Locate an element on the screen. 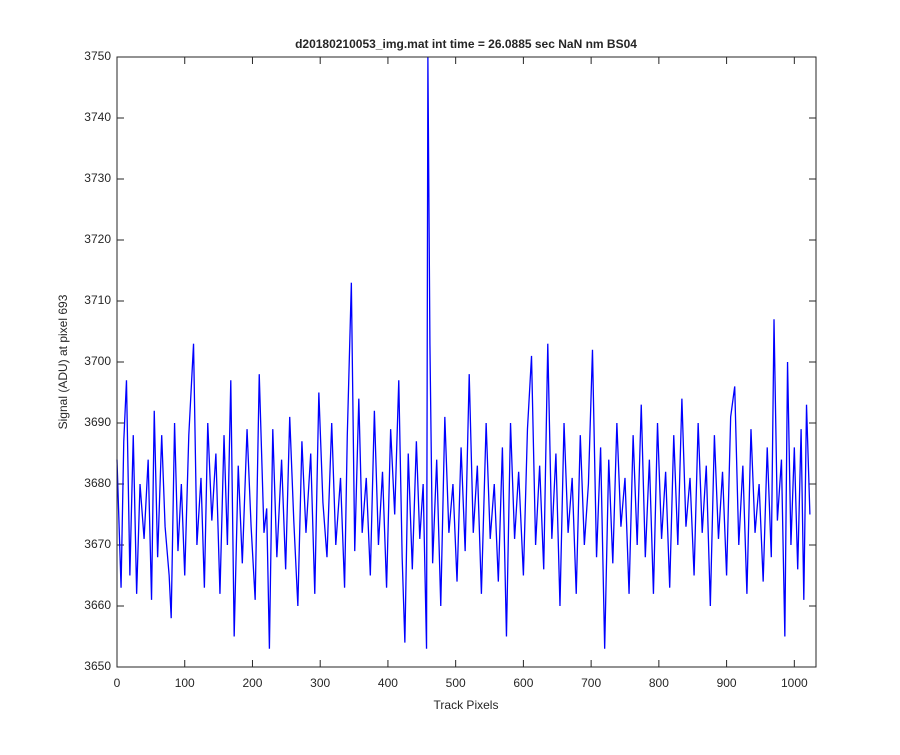 The height and width of the screenshot is (755, 900). y-tick-label: 3680 is located at coordinates (97, 483).